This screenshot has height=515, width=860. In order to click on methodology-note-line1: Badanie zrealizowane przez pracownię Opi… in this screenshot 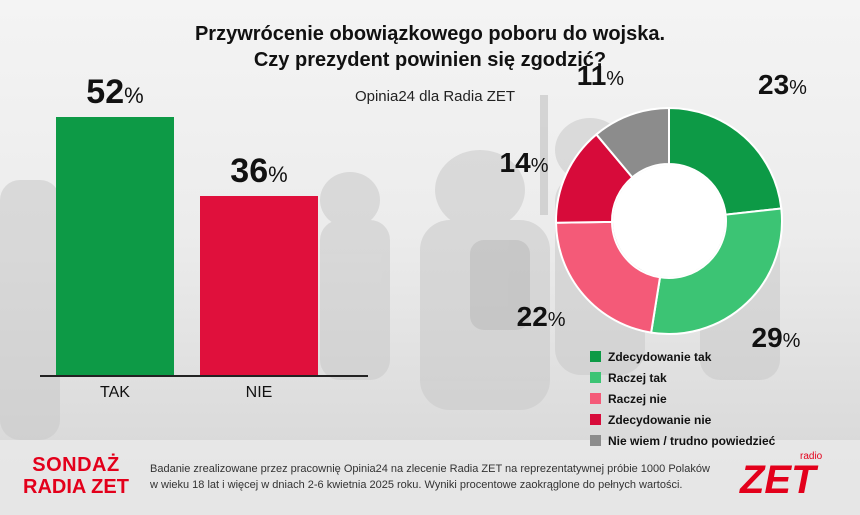, I will do `click(430, 469)`.